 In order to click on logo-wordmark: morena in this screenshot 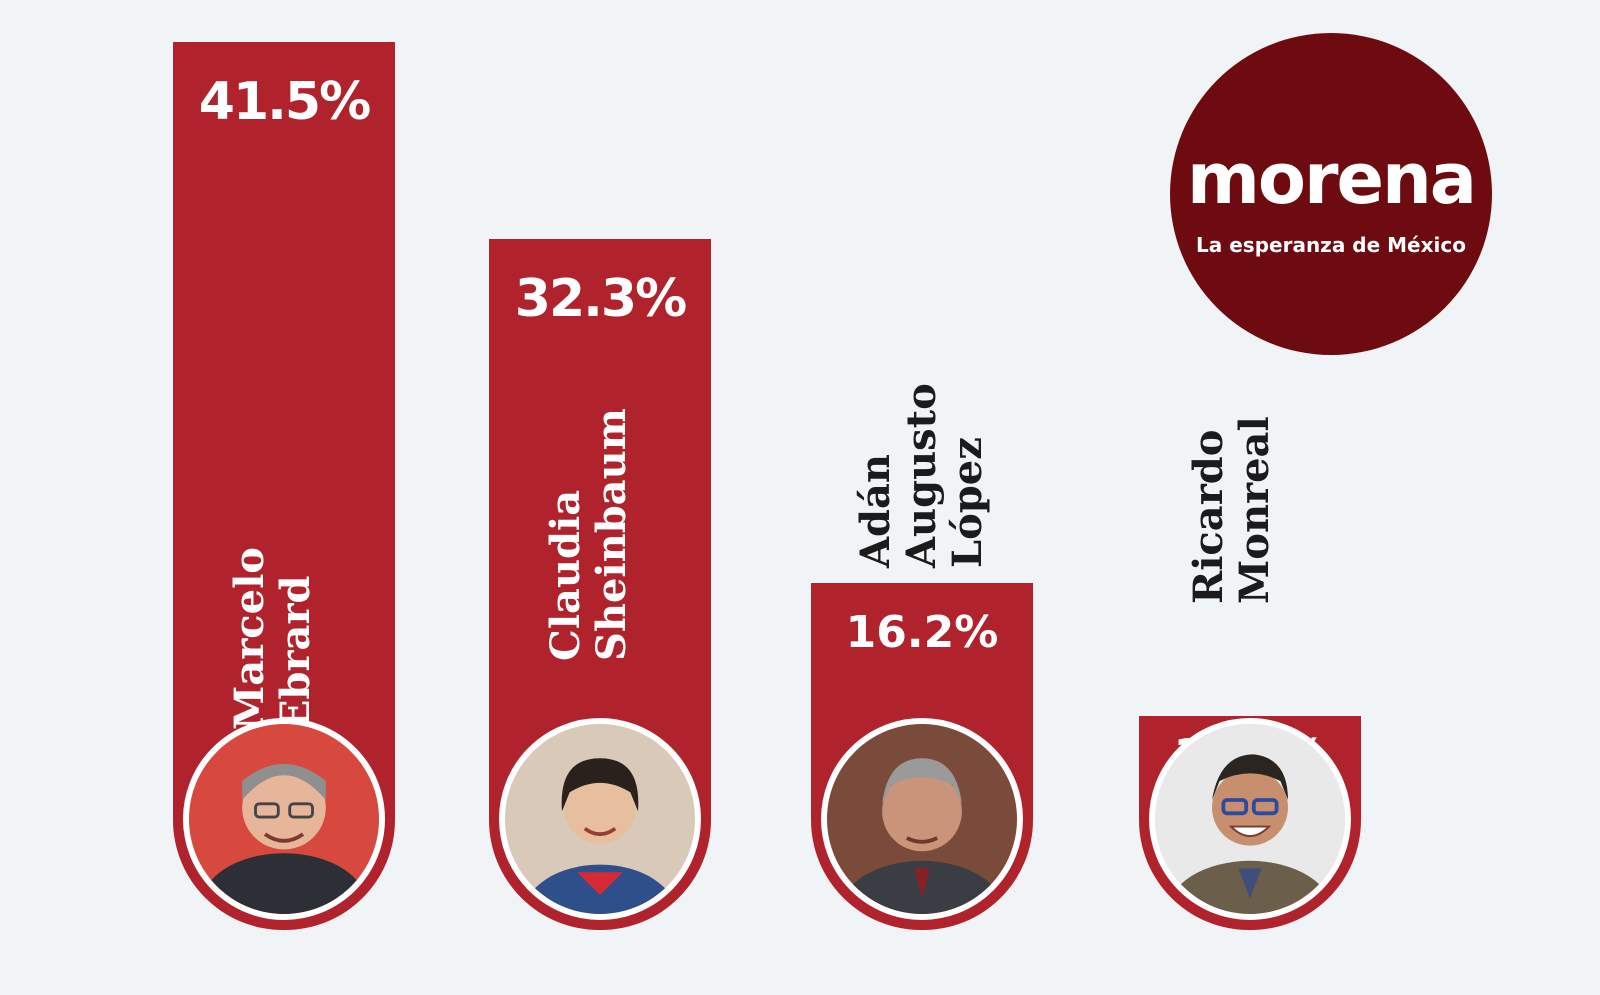, I will do `click(1331, 179)`.